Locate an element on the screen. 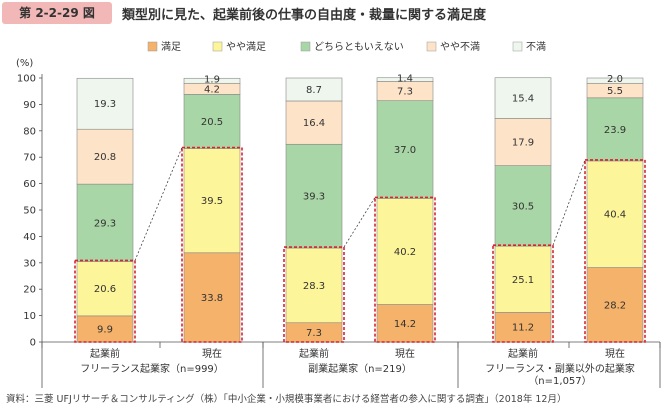  y-tick-label: 50 is located at coordinates (29, 211).